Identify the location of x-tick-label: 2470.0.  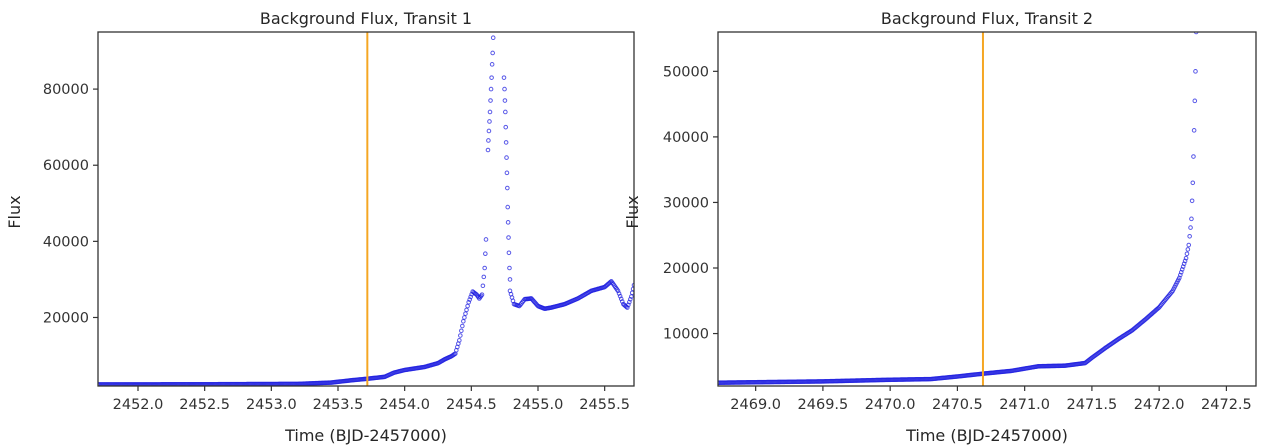
(890, 405).